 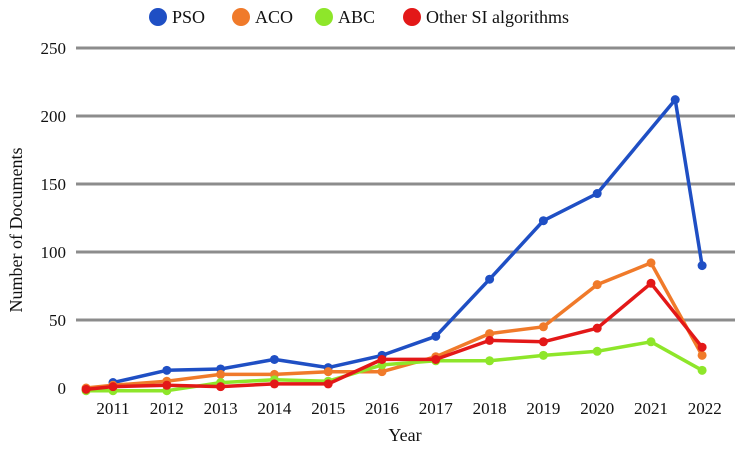 What do you see at coordinates (356, 17) in the screenshot?
I see `legend-label: ABC` at bounding box center [356, 17].